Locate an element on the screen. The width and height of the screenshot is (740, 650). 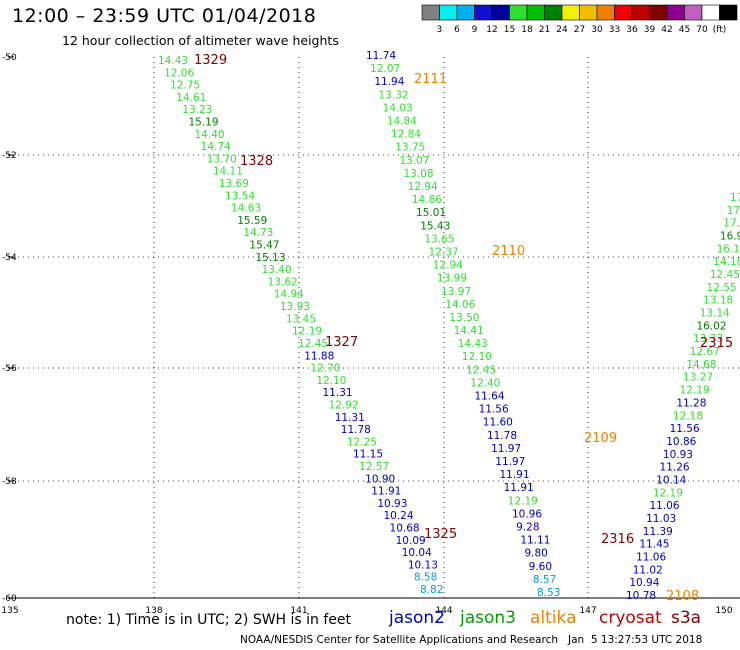
swh-value: 10.14 is located at coordinates (671, 480).